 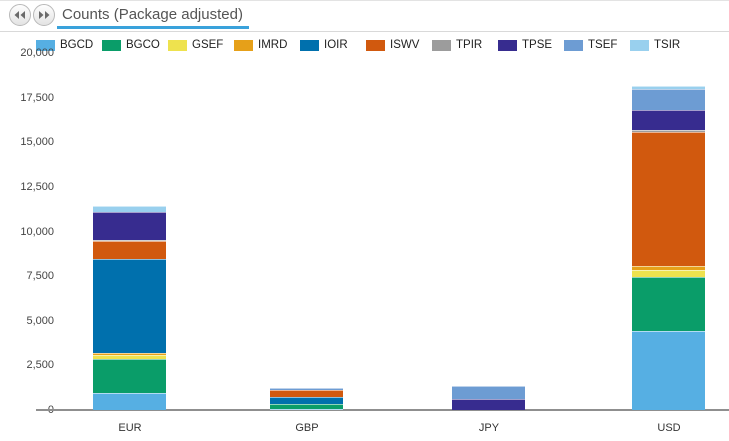 What do you see at coordinates (364, 16) in the screenshot?
I see `header-bar: Counts (Package adjusted)` at bounding box center [364, 16].